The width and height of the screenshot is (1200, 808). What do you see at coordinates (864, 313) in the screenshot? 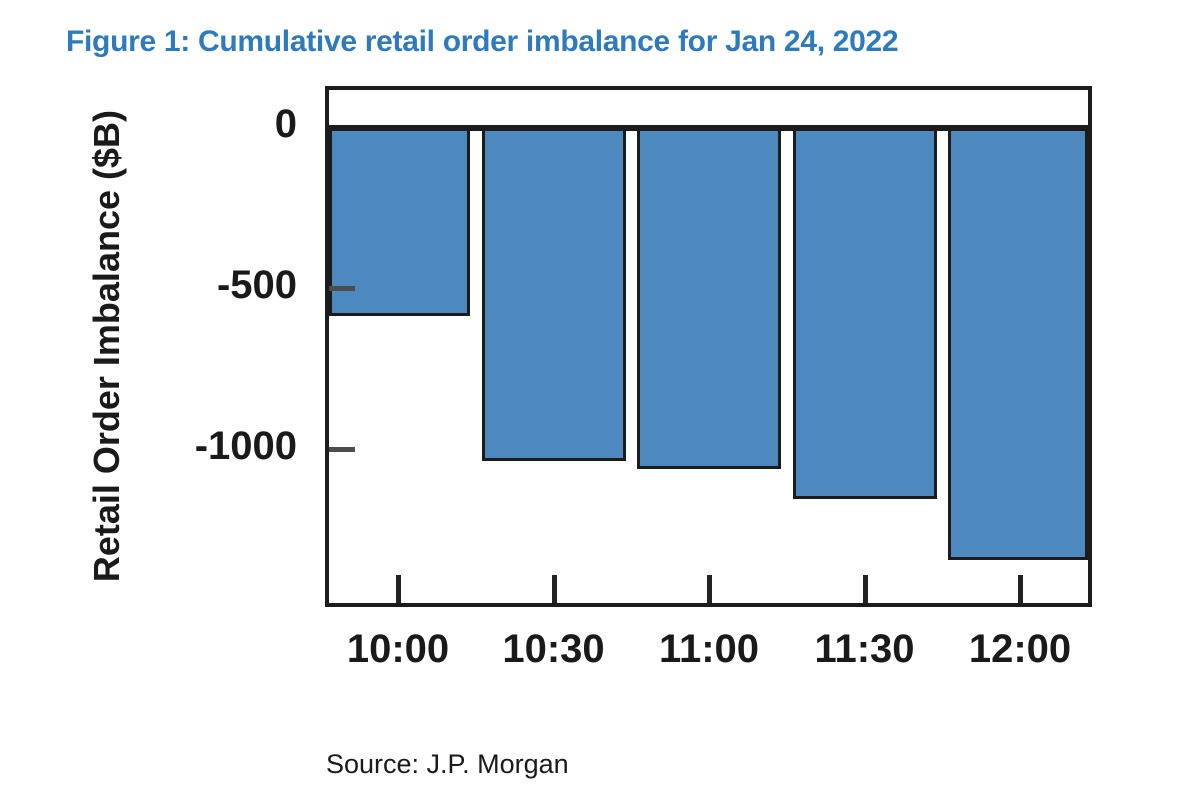
I see `bar-11:30` at bounding box center [864, 313].